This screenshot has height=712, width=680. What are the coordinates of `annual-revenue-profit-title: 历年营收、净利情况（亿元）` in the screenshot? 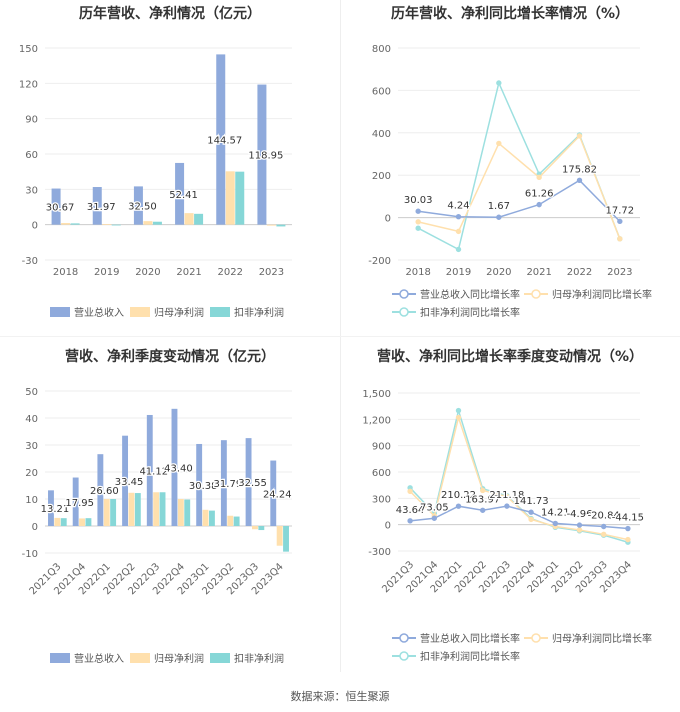 It's located at (170, 14).